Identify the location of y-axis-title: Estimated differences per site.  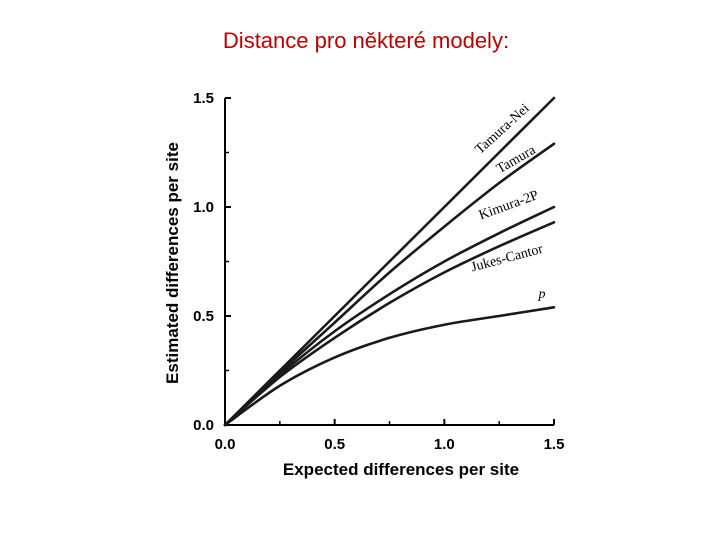
(172, 263).